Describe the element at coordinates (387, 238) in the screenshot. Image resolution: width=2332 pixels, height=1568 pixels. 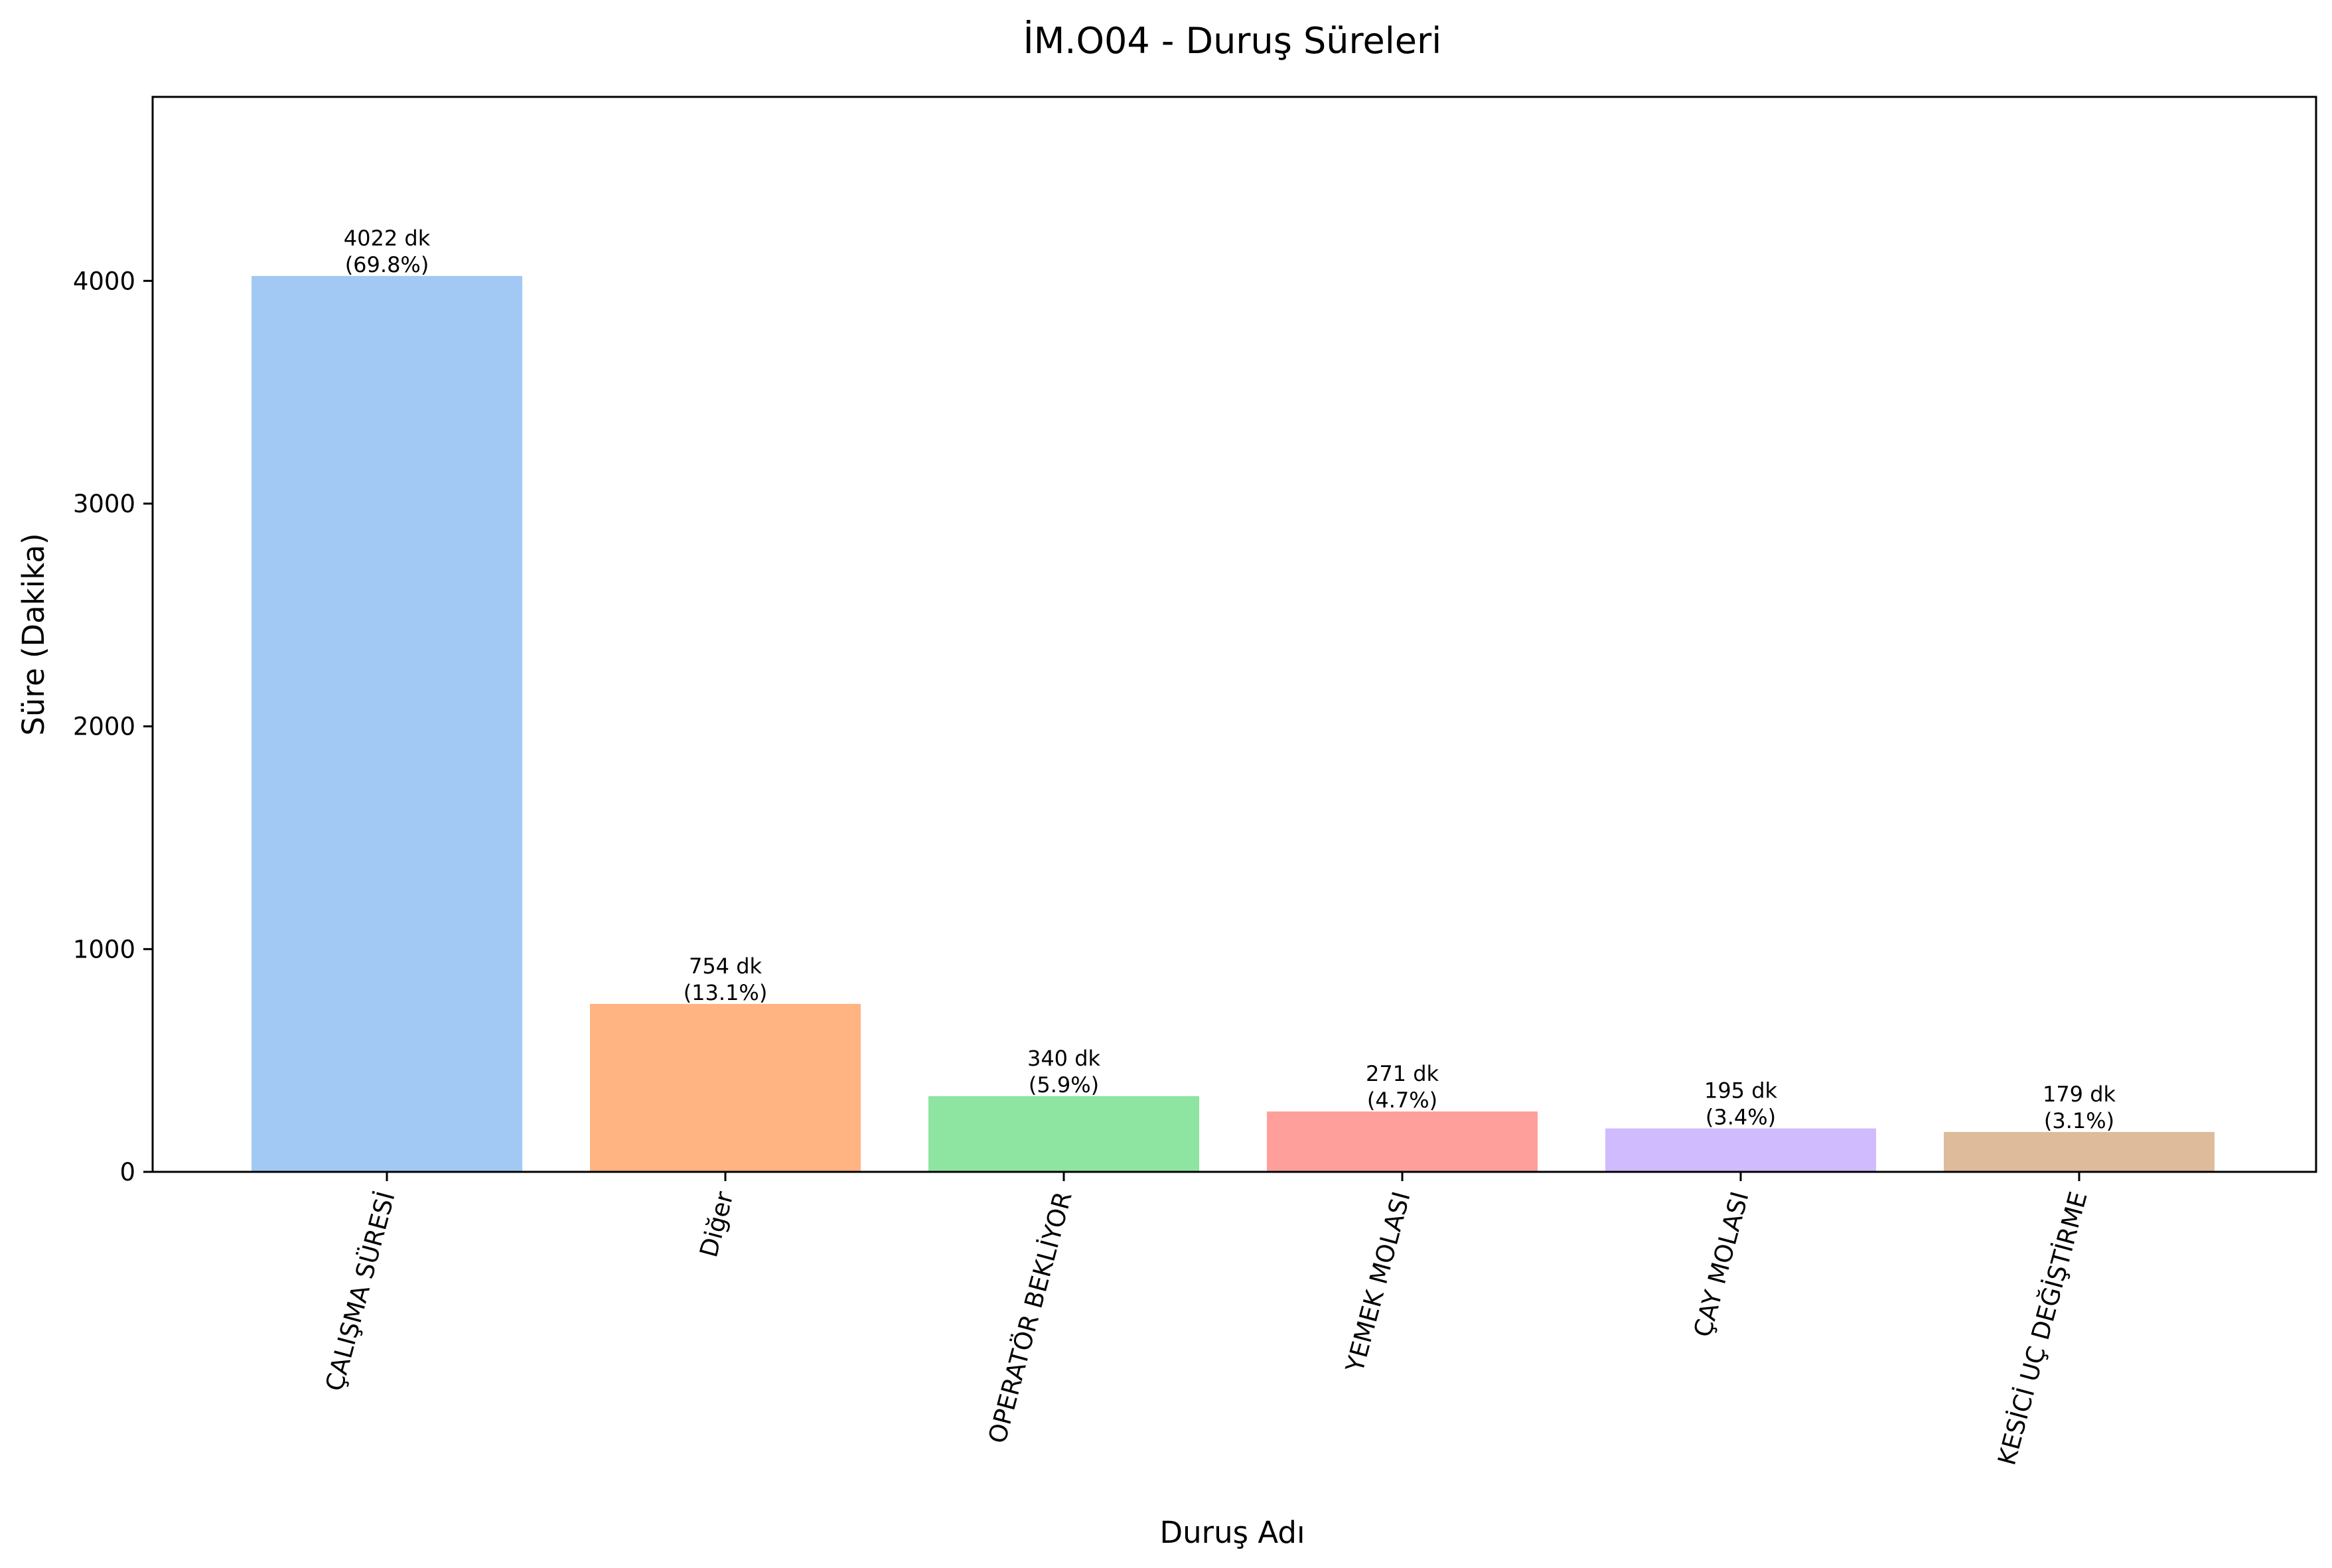
I see `bar-value-label-1: 4022 dk` at that location.